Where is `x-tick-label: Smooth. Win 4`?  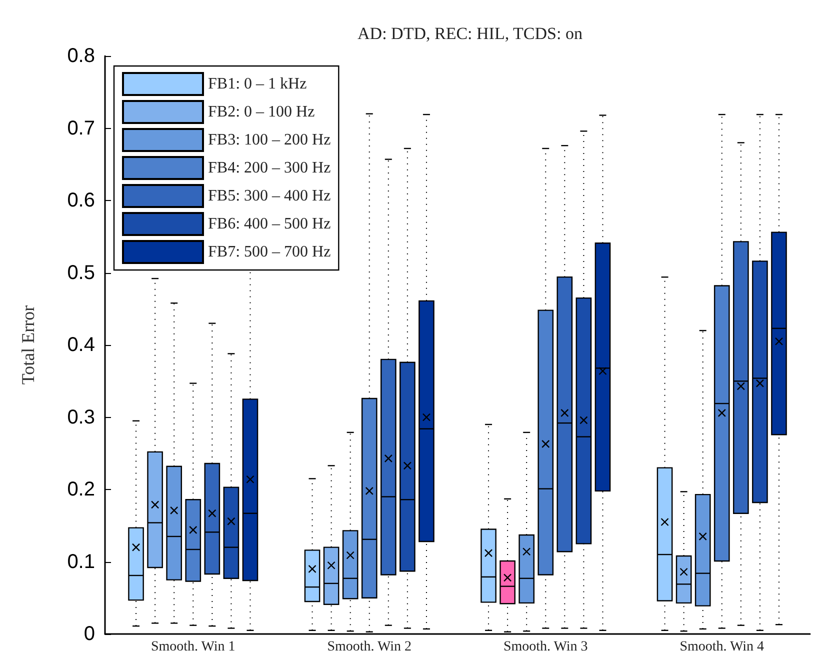 x-tick-label: Smooth. Win 4 is located at coordinates (722, 647).